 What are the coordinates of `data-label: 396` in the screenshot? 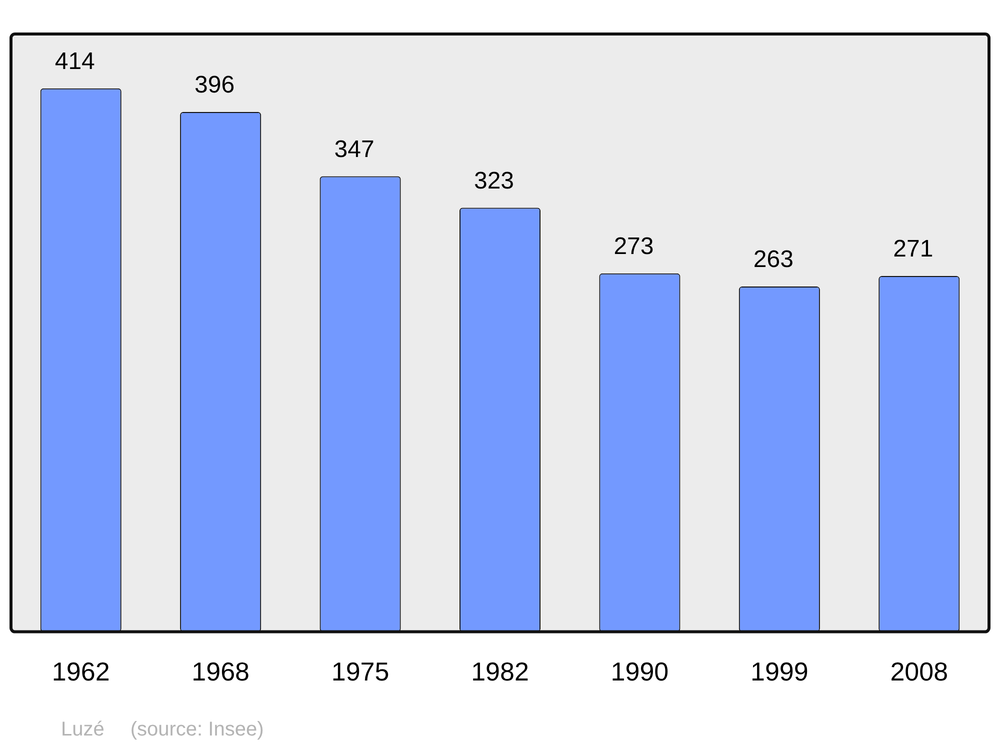 It's located at (214, 85).